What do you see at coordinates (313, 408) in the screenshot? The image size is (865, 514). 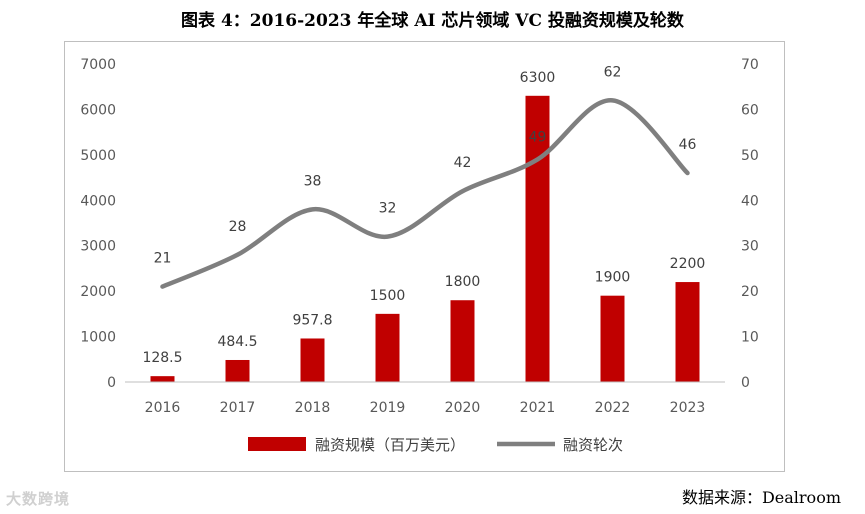 I see `x-tick-label: 2018` at bounding box center [313, 408].